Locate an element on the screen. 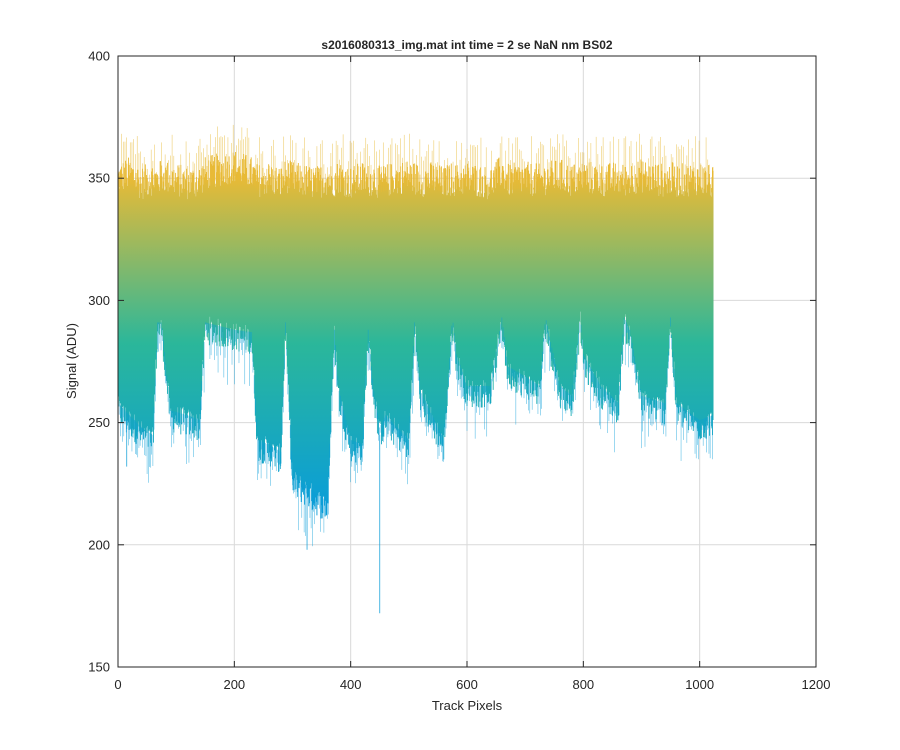 This screenshot has width=900, height=750. x-tick-label: 1200 is located at coordinates (816, 684).